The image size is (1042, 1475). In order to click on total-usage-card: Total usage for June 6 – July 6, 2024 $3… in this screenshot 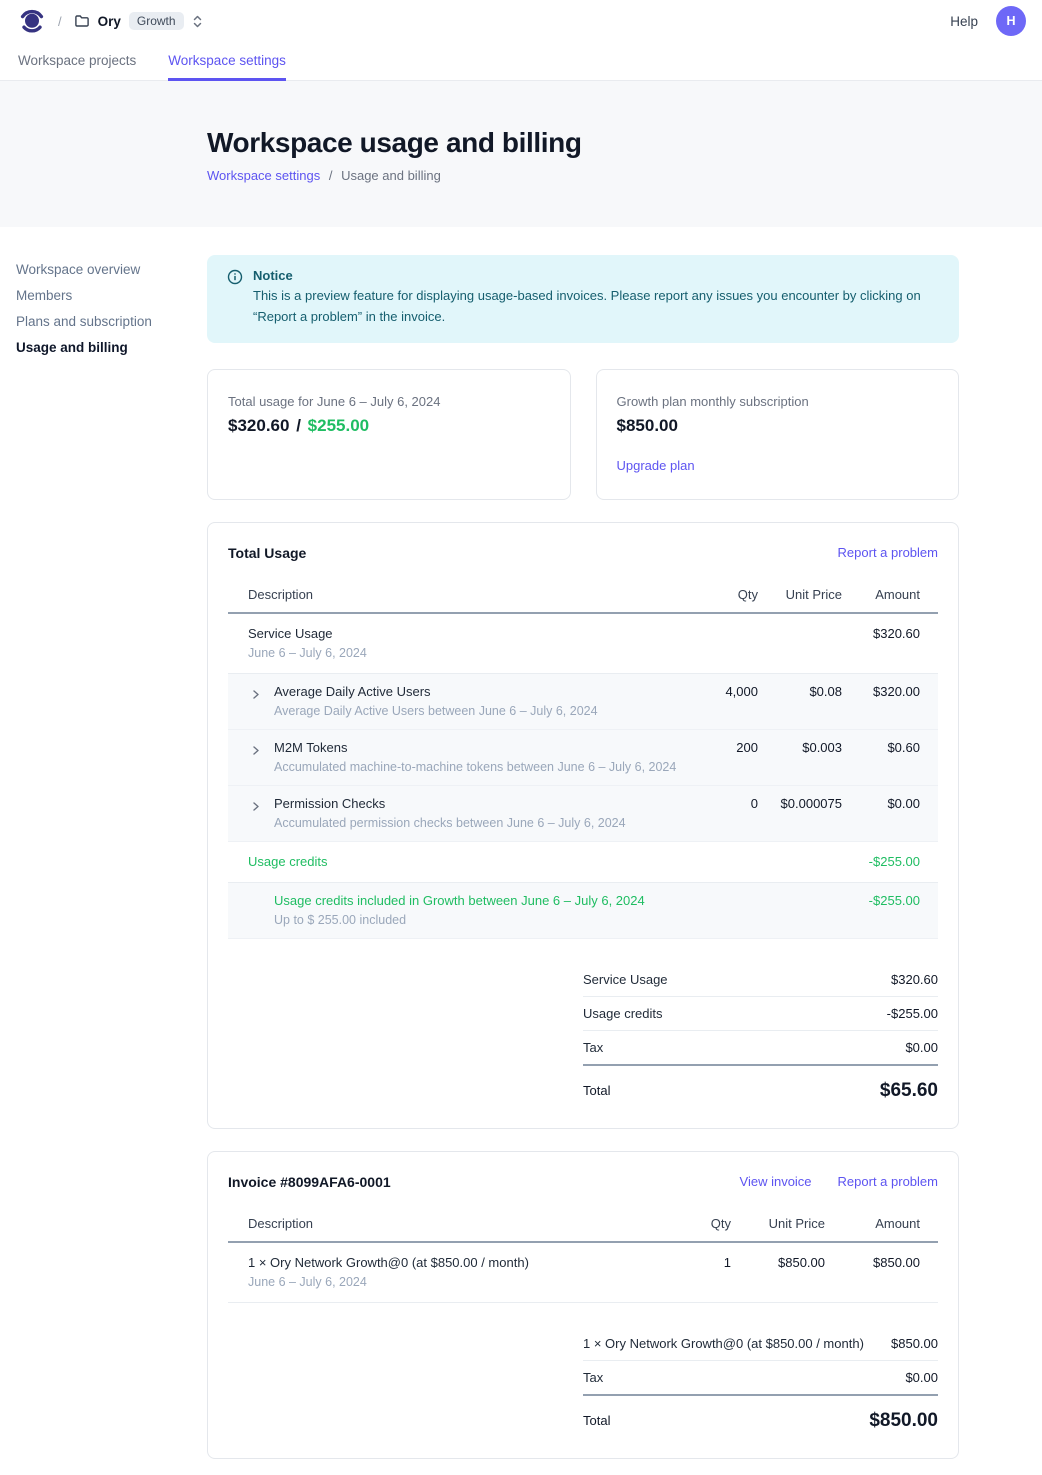, I will do `click(389, 434)`.